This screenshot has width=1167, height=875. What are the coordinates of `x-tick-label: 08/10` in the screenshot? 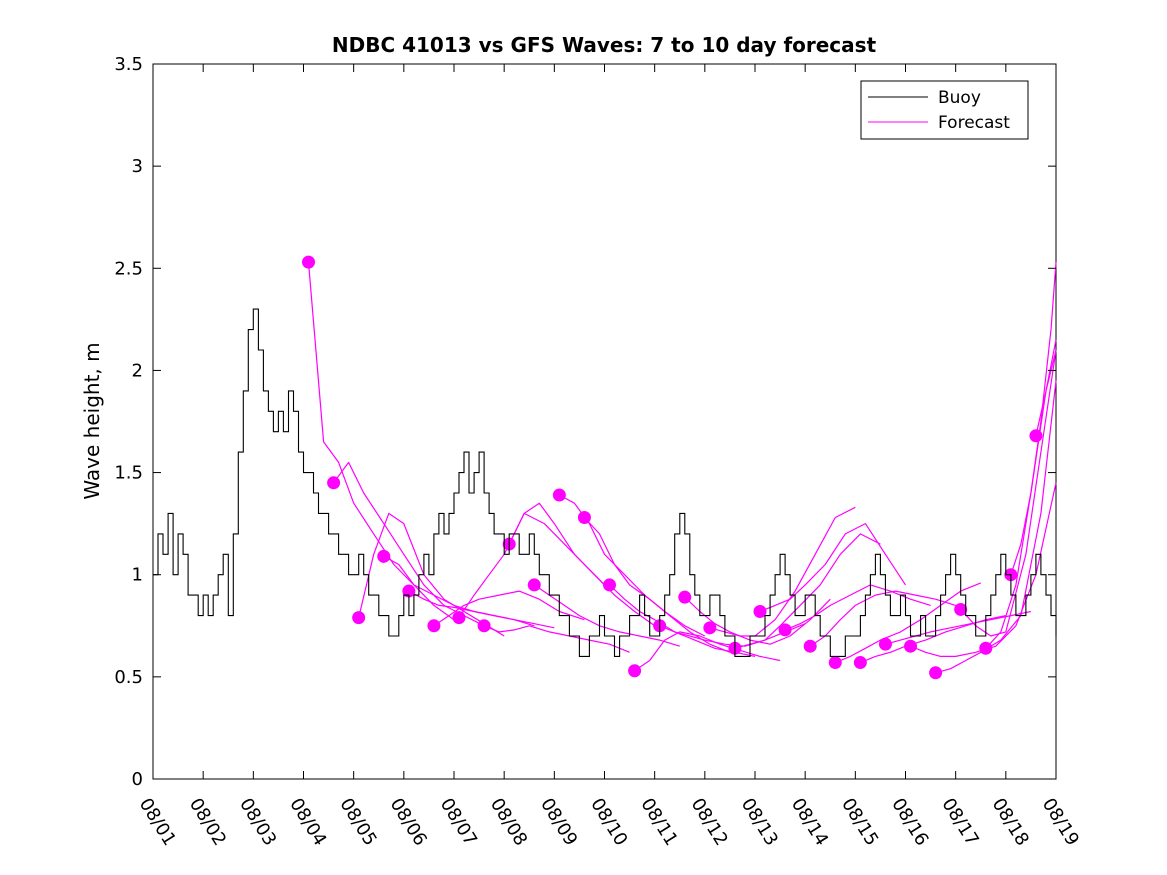 It's located at (608, 822).